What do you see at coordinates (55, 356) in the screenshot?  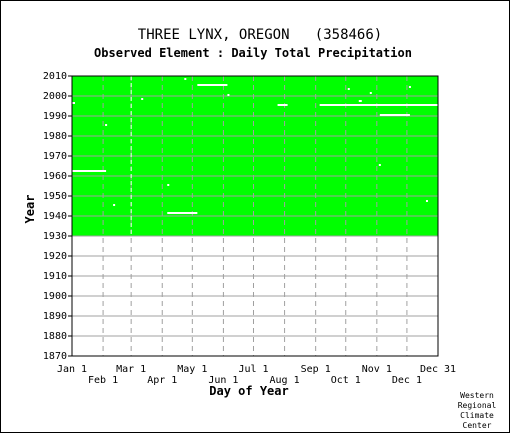 I see `y-tick-label-1870: 1870` at bounding box center [55, 356].